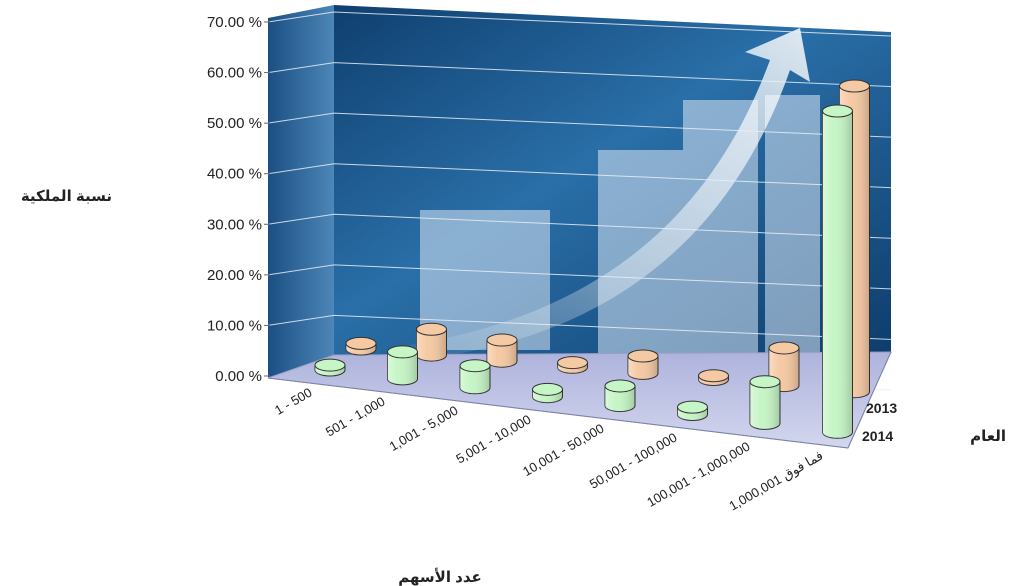  What do you see at coordinates (792, 225) in the screenshot?
I see `background-column` at bounding box center [792, 225].